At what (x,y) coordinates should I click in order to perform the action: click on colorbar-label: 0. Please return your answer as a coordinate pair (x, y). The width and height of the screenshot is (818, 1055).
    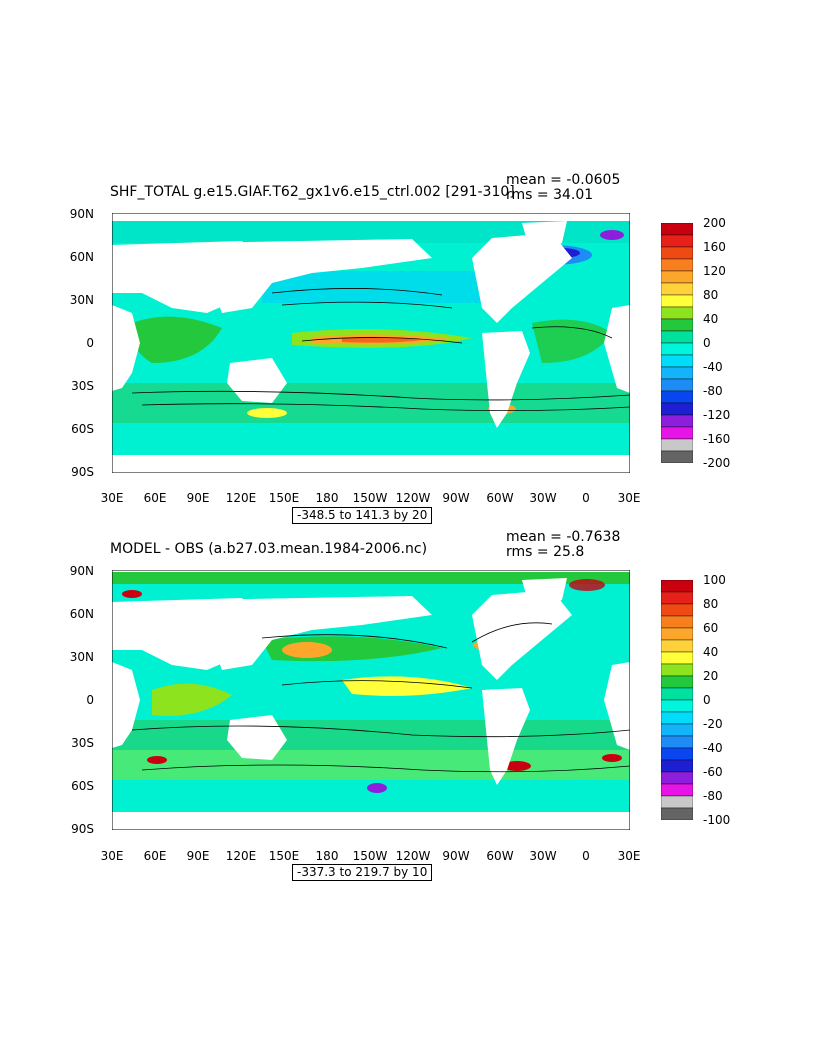
    Looking at the image, I should click on (707, 700).